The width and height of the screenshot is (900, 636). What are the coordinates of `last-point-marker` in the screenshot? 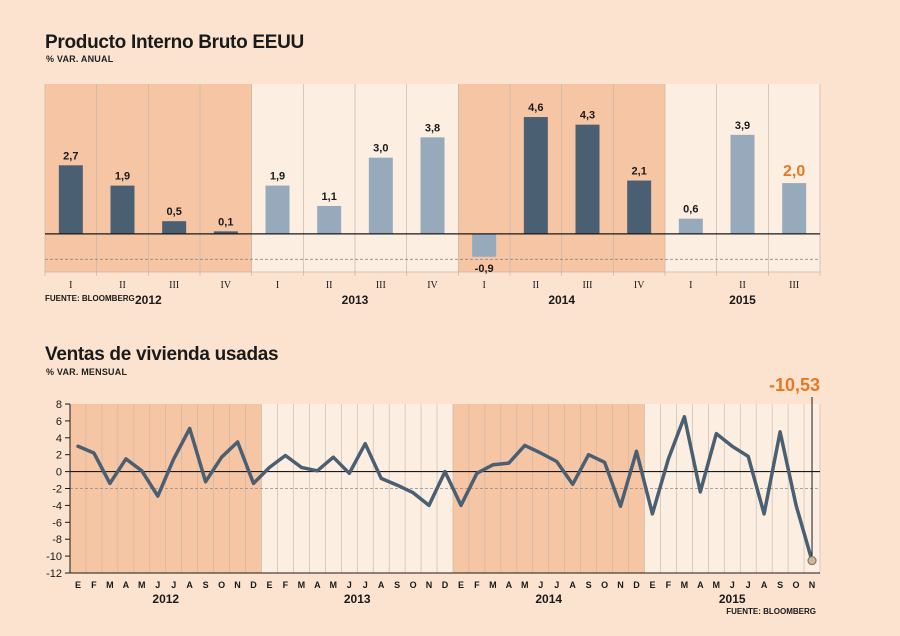 It's located at (812, 560).